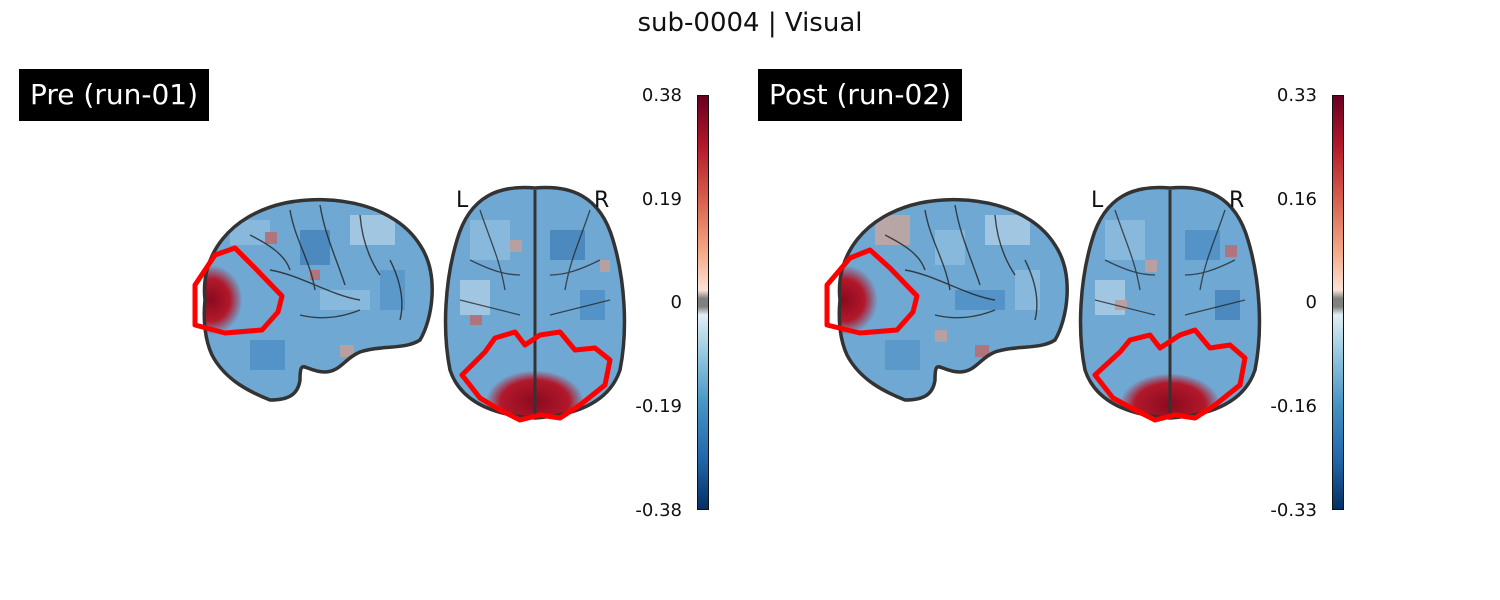 The height and width of the screenshot is (600, 1500). Describe the element at coordinates (535, 304) in the screenshot. I see `axial-view-pre` at that location.